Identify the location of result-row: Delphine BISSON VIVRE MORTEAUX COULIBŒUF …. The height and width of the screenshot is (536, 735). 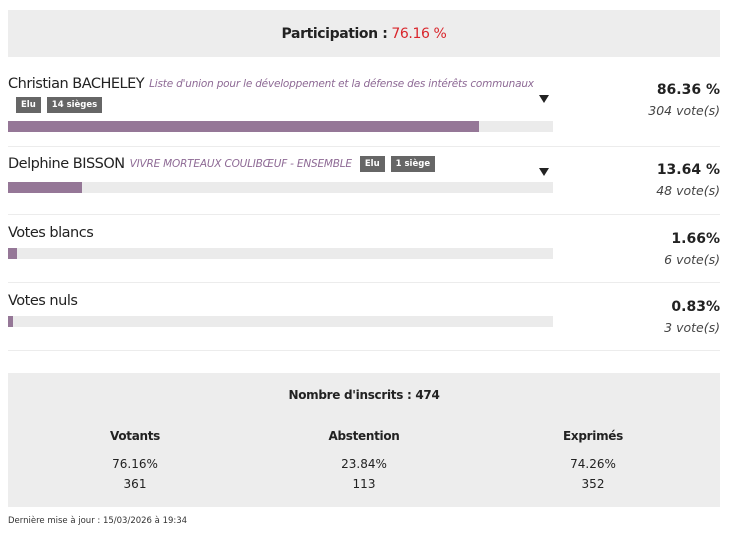
(364, 186).